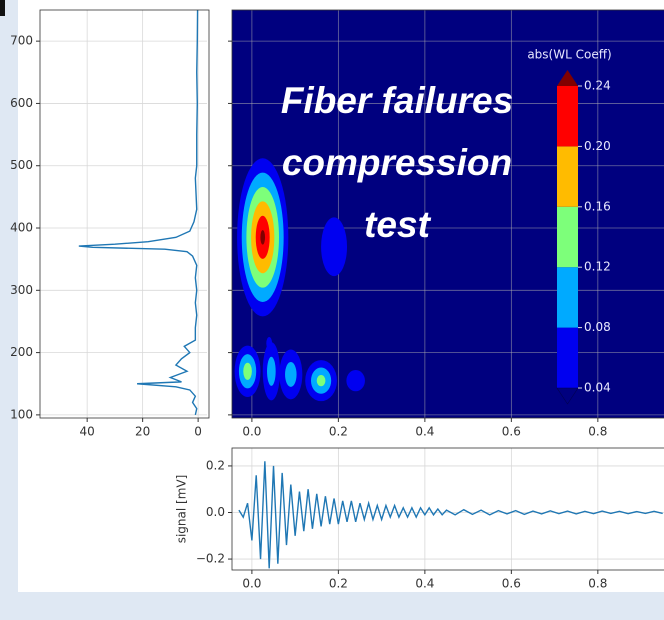 The width and height of the screenshot is (664, 620). What do you see at coordinates (569, 55) in the screenshot?
I see `colorbar-title: abs(WL Coeff)` at bounding box center [569, 55].